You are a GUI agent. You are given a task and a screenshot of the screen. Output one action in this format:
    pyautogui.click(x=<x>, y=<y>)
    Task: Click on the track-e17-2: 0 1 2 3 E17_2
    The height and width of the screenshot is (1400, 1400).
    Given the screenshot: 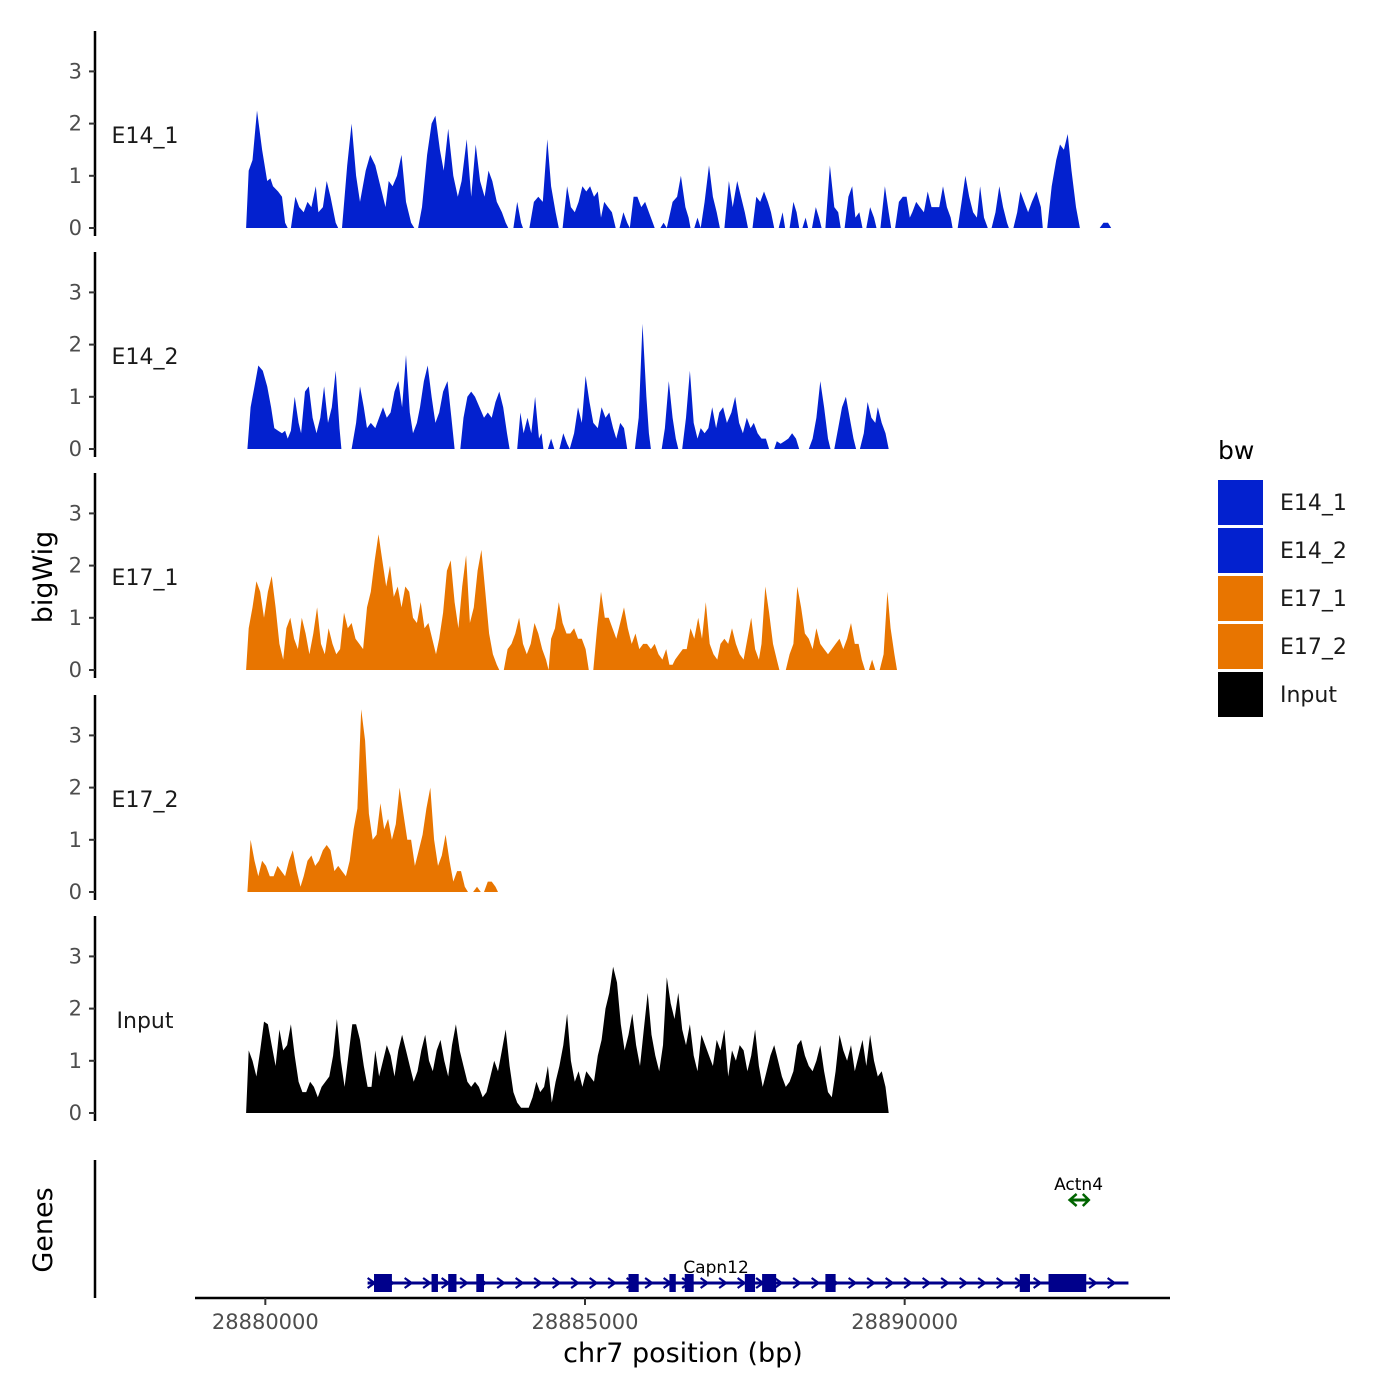 What is the action you would take?
    pyautogui.click(x=283, y=799)
    